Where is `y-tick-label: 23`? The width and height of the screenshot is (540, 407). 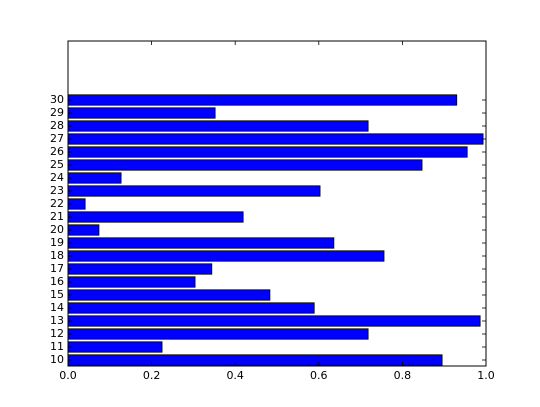 y-tick-label: 23 is located at coordinates (57, 190).